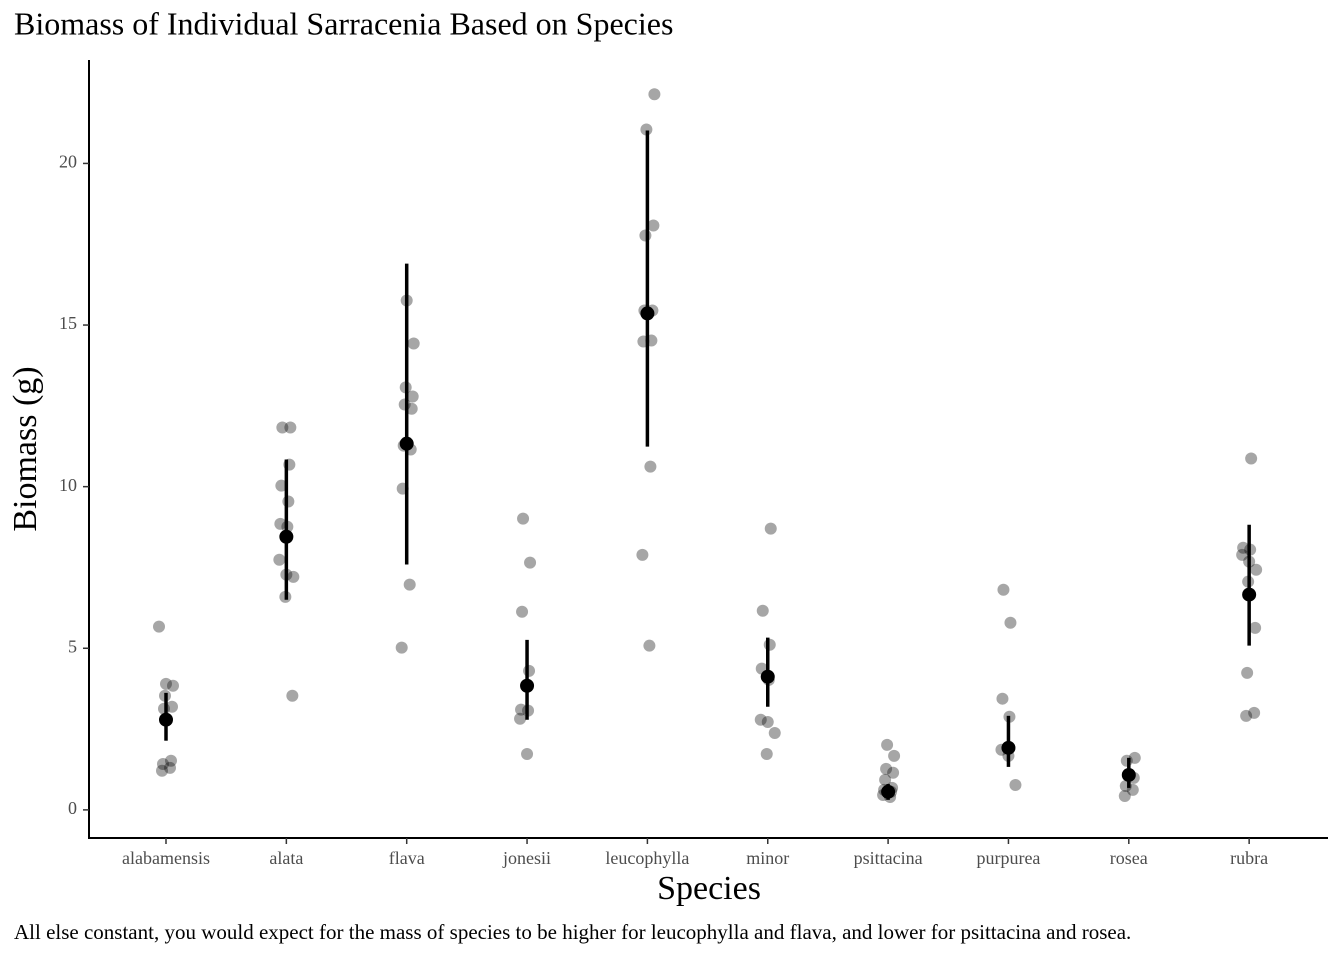  I want to click on x-tick-label: psittacina, so click(888, 858).